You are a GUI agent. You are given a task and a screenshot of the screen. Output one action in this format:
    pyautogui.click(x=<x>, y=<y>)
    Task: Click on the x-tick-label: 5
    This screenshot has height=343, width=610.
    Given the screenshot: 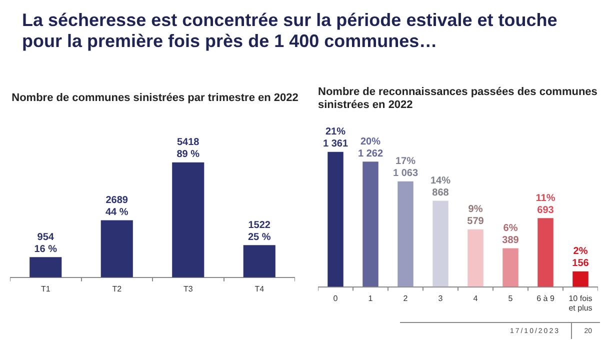 What is the action you would take?
    pyautogui.click(x=511, y=298)
    